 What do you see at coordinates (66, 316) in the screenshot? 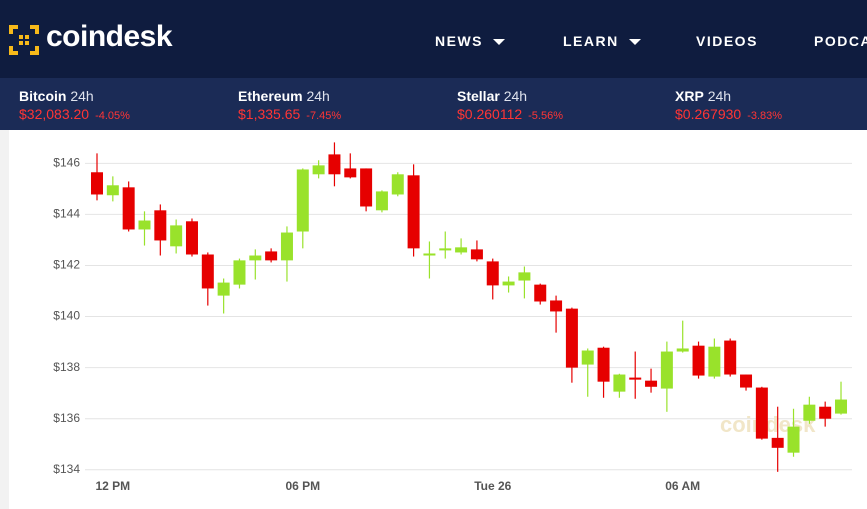
I see `y-tick-label: $140` at bounding box center [66, 316].